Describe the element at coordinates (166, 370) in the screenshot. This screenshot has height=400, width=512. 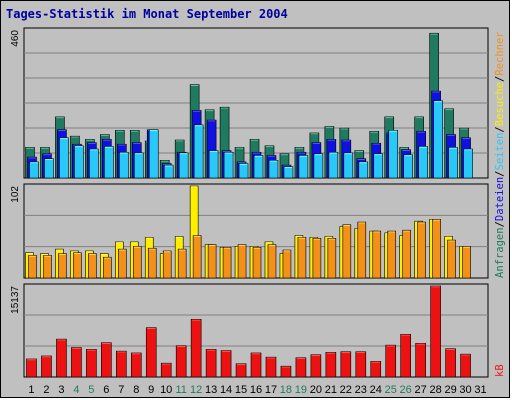
I see `bar-kb-kb-day-10-fill` at that location.